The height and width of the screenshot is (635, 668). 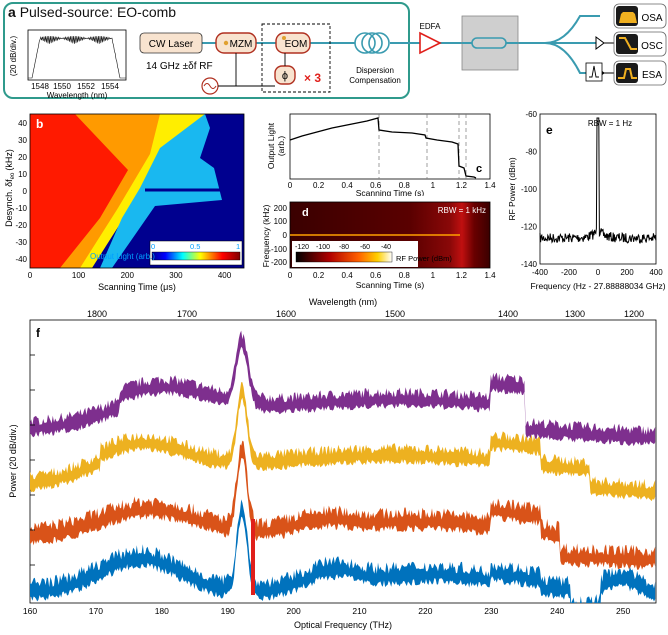 I want to click on b-ytick: 40, so click(x=22, y=123).